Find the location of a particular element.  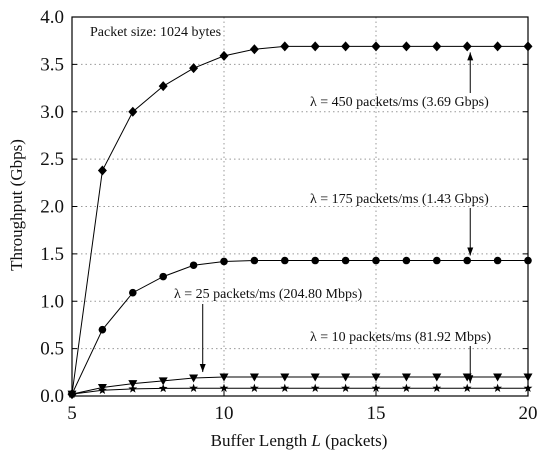

x-tick-label: 10 is located at coordinates (224, 413).